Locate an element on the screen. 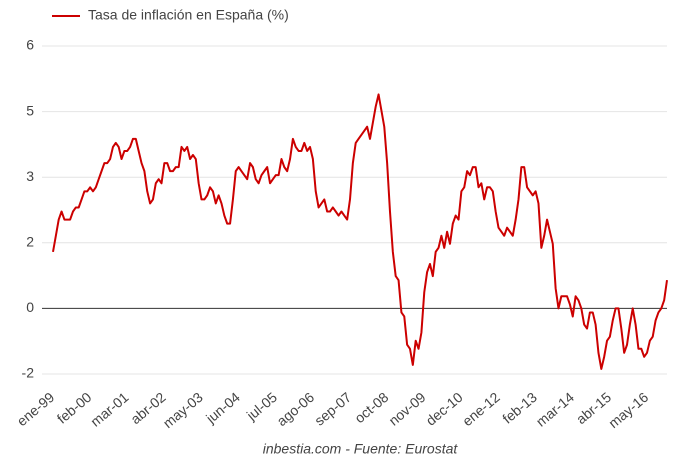  x-tick-label: mar-01 is located at coordinates (109, 409).